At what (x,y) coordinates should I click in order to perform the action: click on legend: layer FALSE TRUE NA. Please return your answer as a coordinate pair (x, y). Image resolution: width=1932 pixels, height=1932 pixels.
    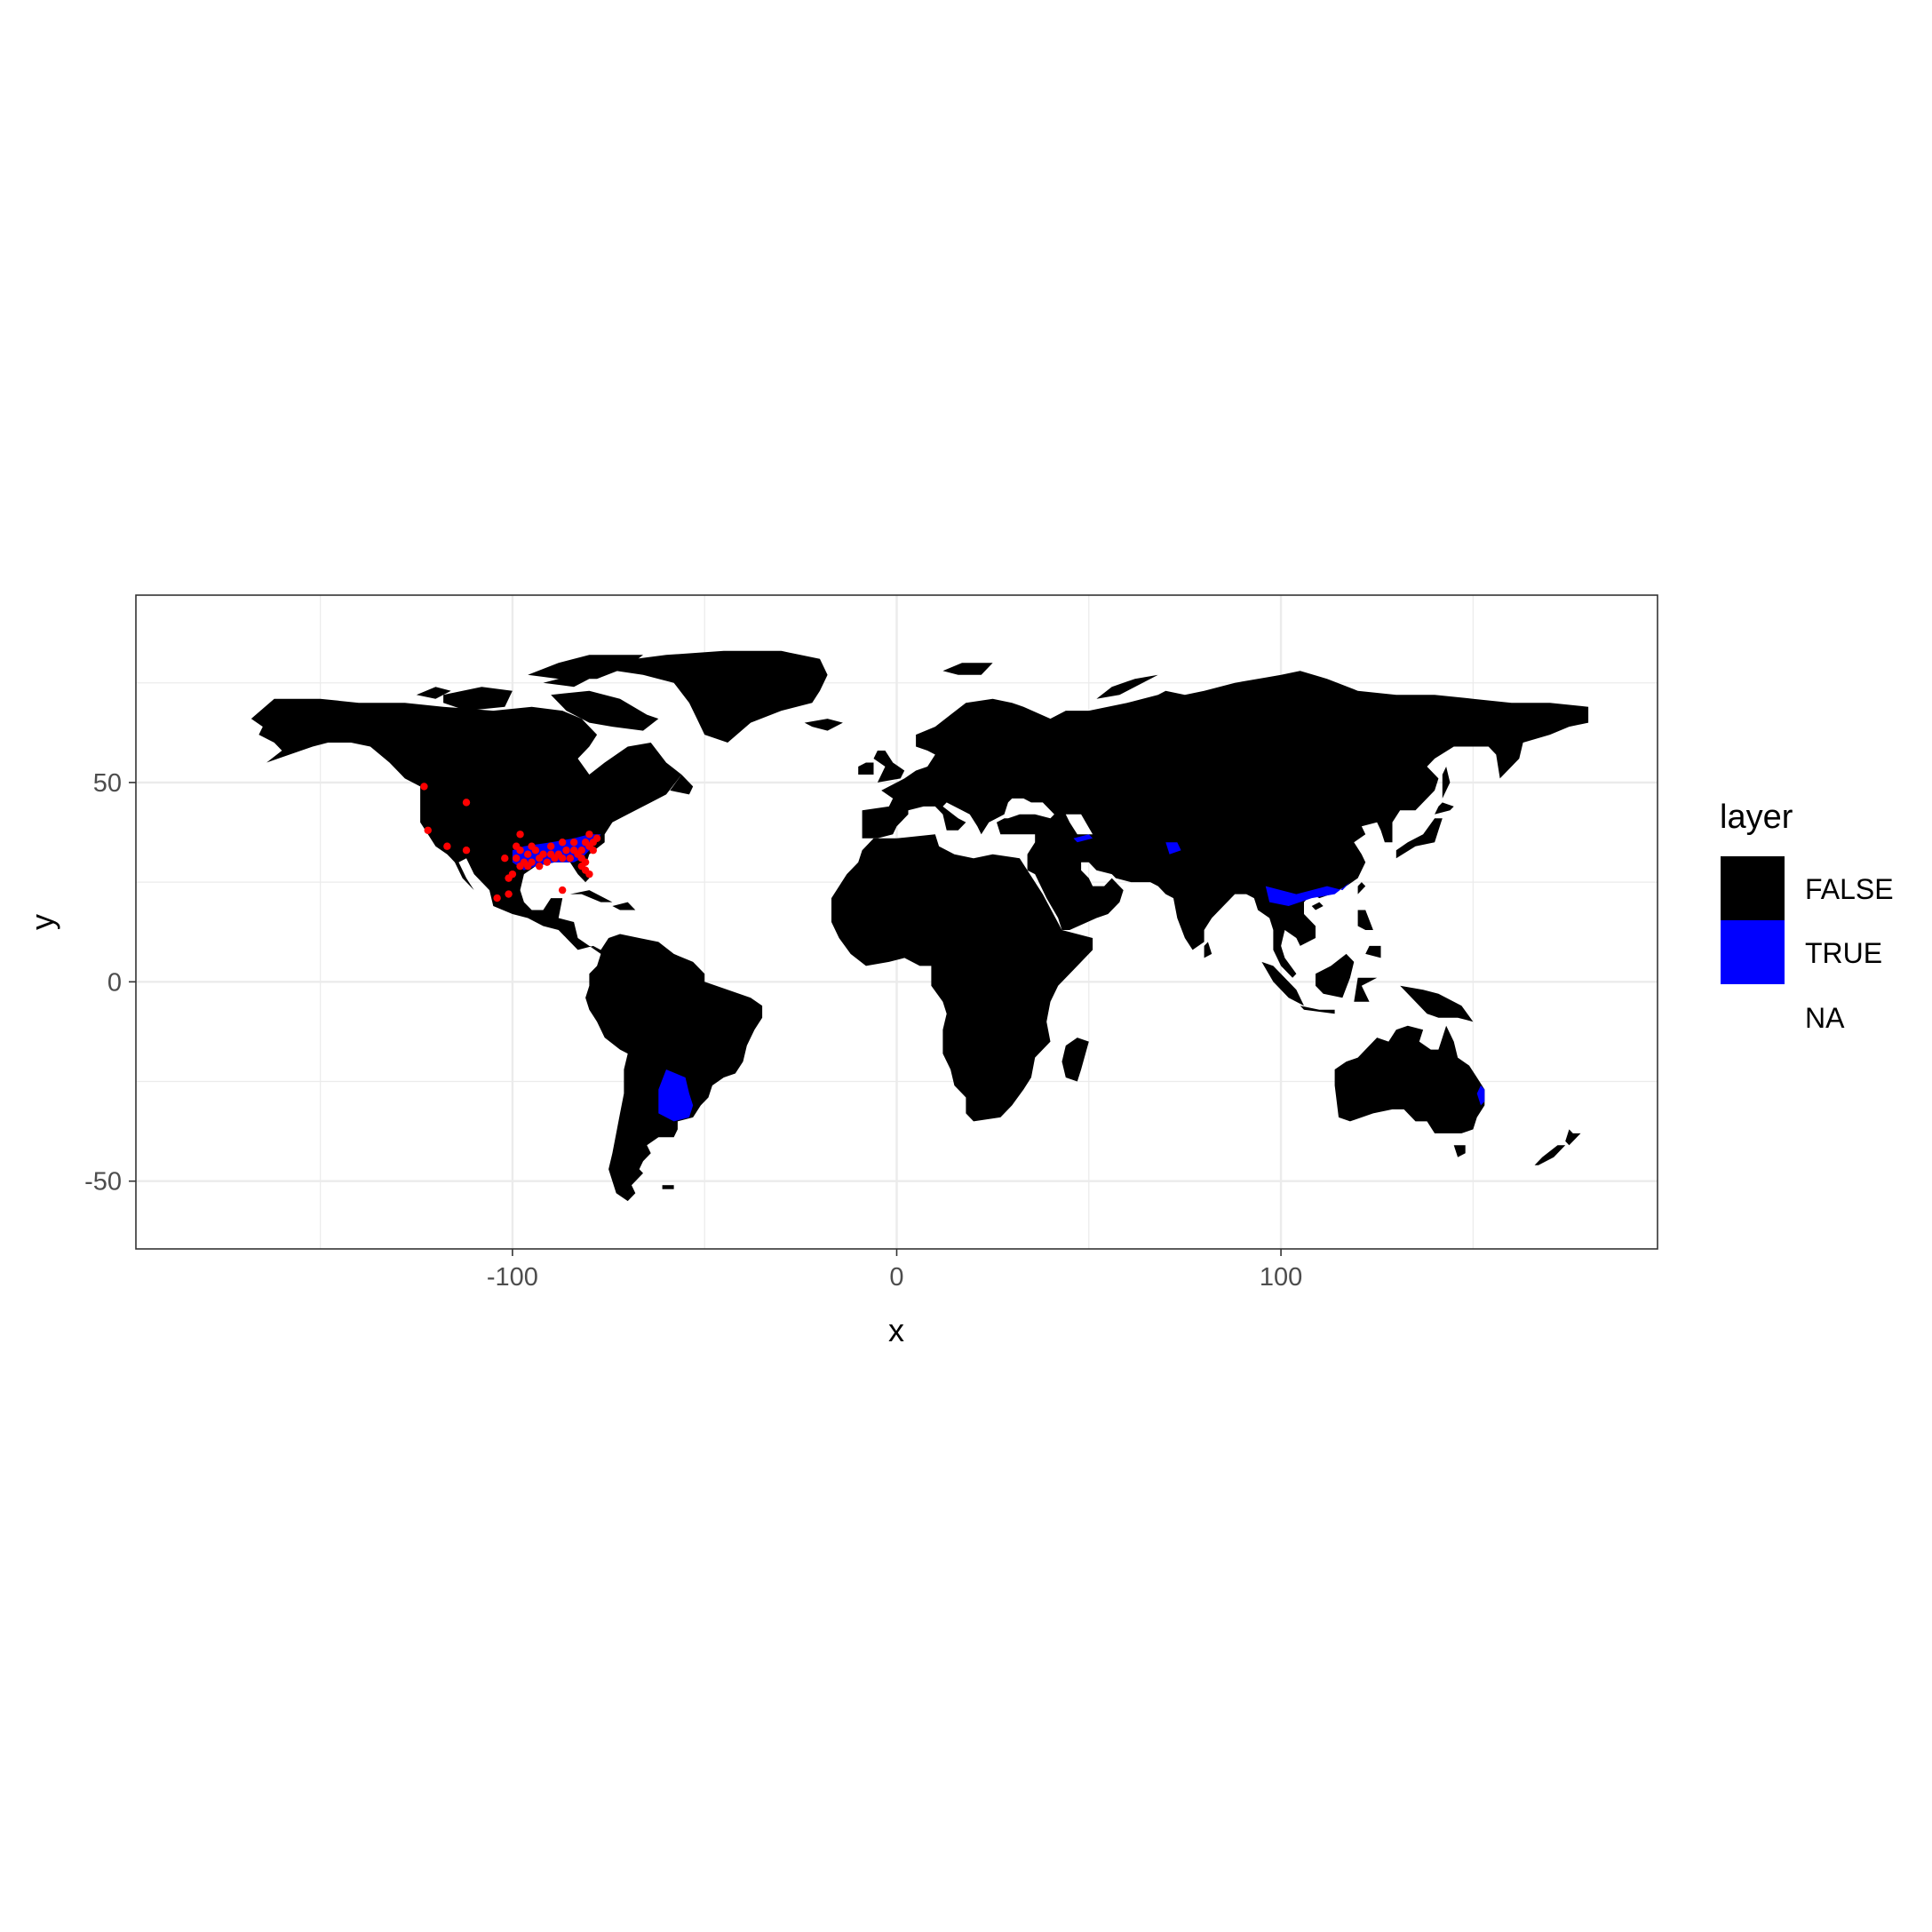
    Looking at the image, I should click on (1807, 923).